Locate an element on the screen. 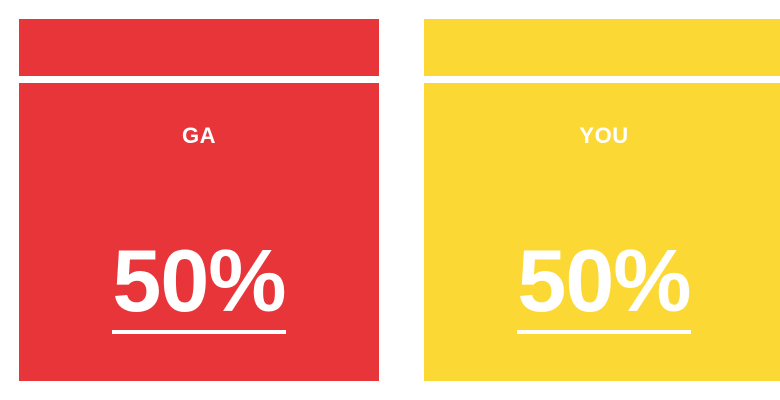 Image resolution: width=780 pixels, height=400 pixels. ga-card-percent: 50% is located at coordinates (199, 284).